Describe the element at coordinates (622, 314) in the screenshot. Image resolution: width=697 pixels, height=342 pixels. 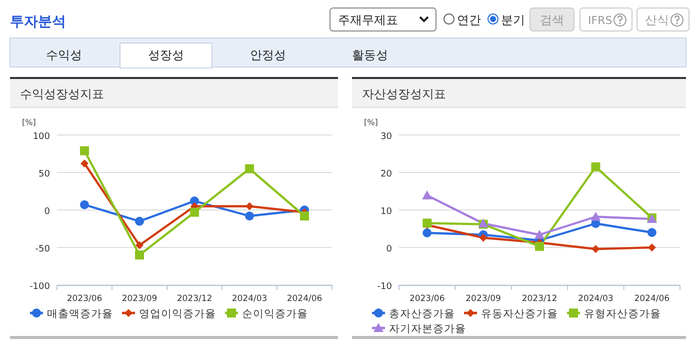
I see `legend-label: 유형자산증가율` at that location.